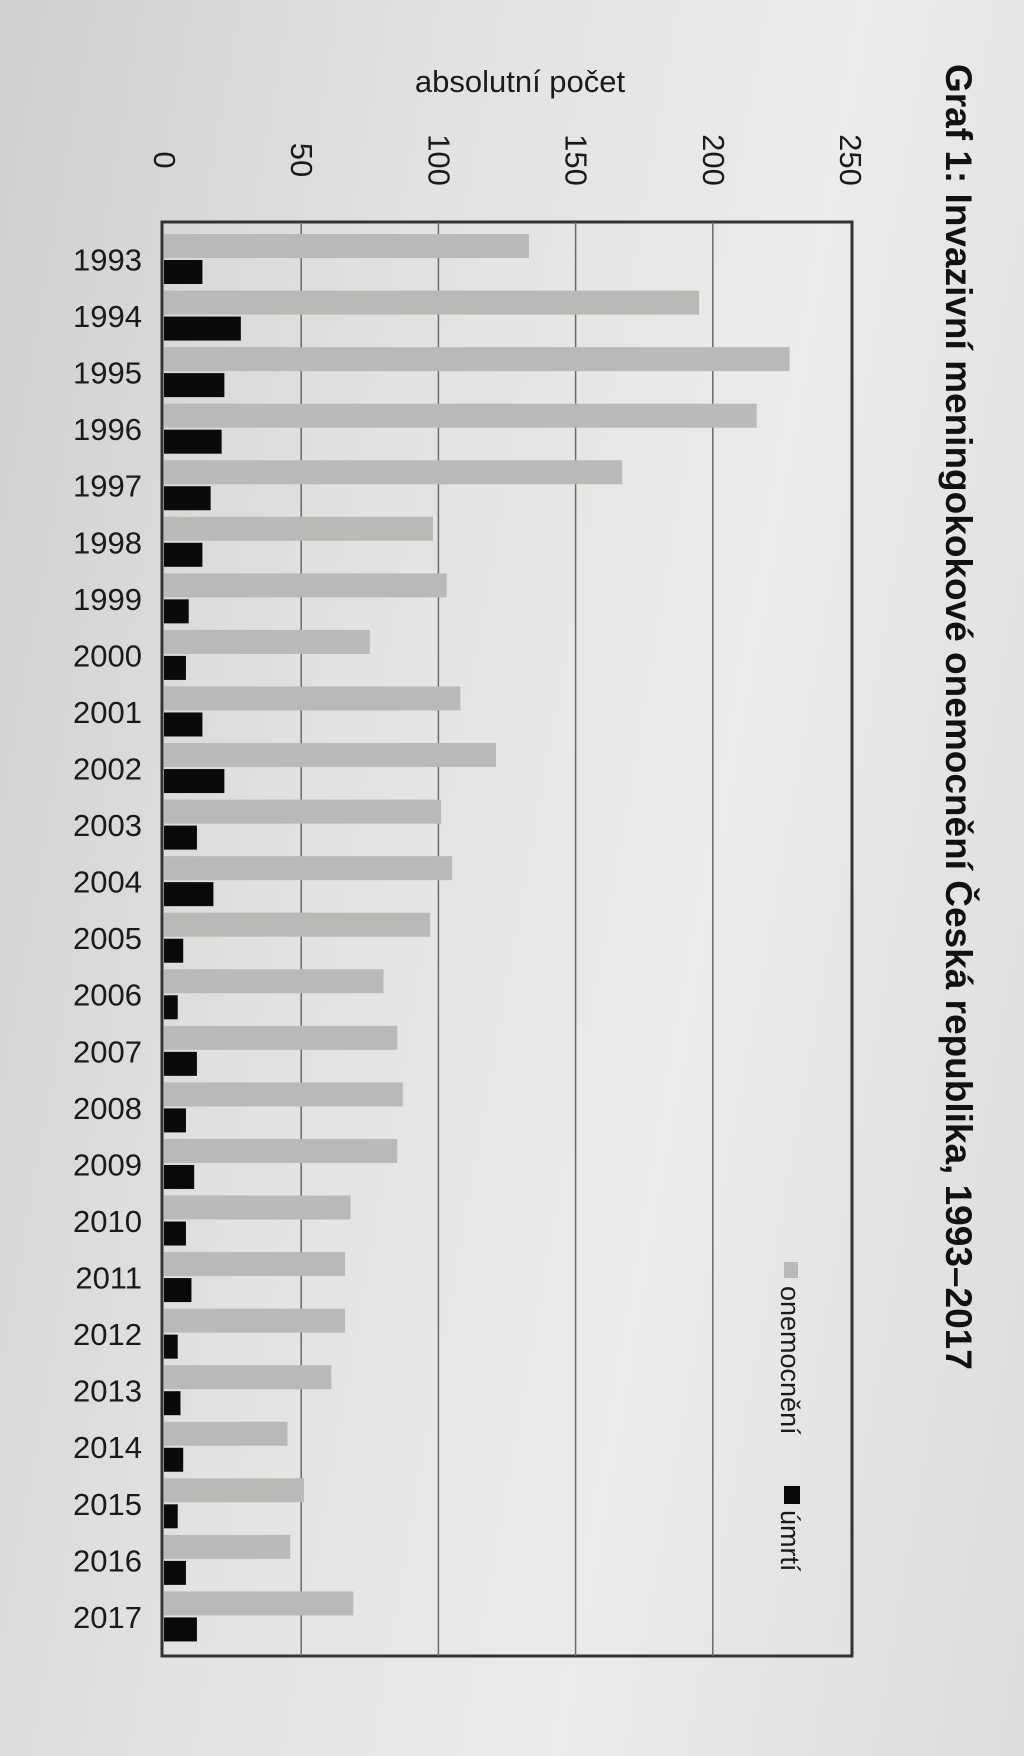  What do you see at coordinates (107, 259) in the screenshot?
I see `year-label: 1993` at bounding box center [107, 259].